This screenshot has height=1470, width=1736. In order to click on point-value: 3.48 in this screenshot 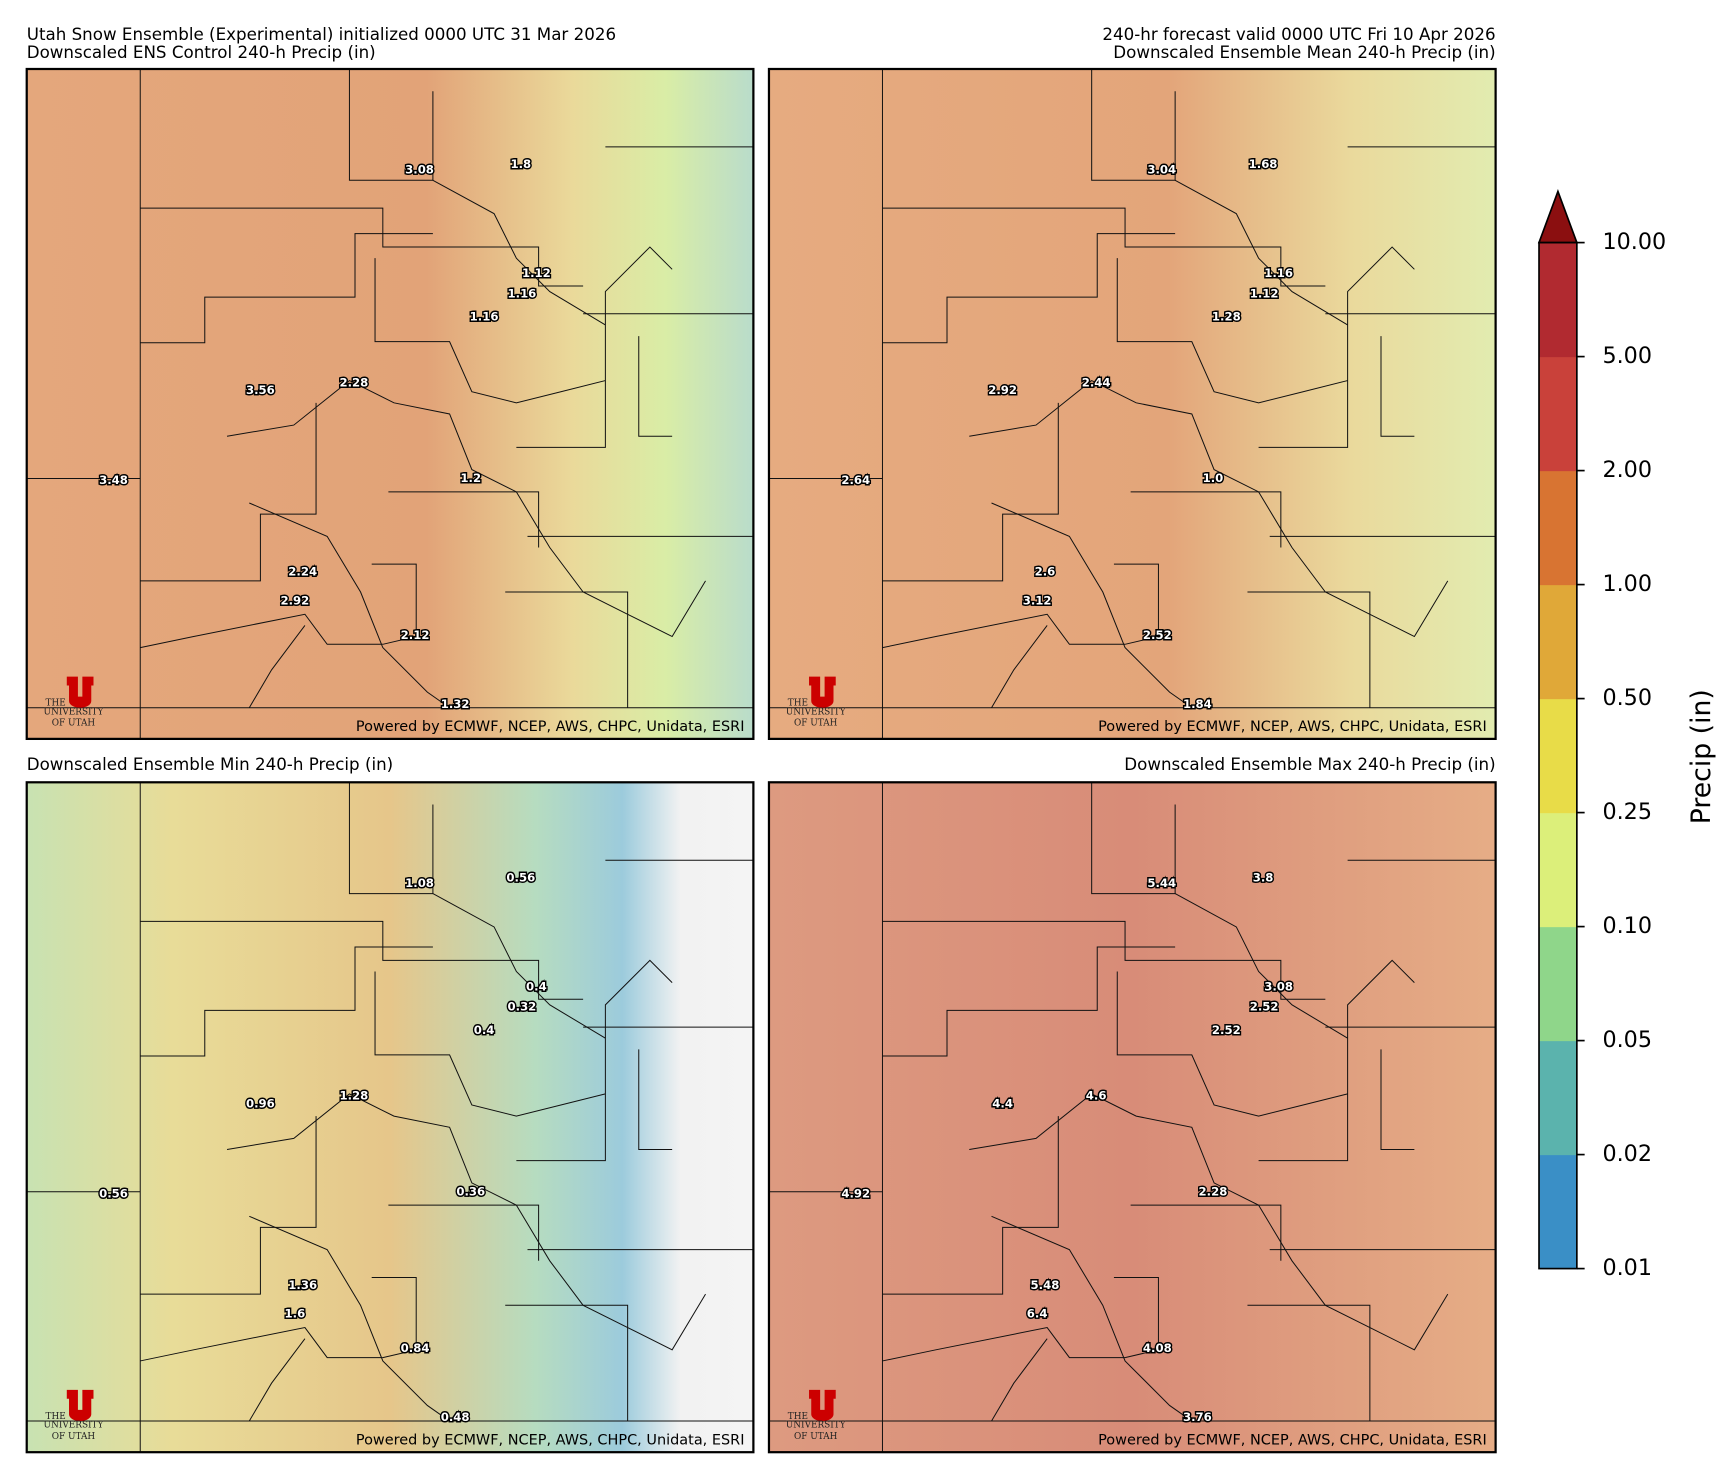, I will do `click(113, 480)`.